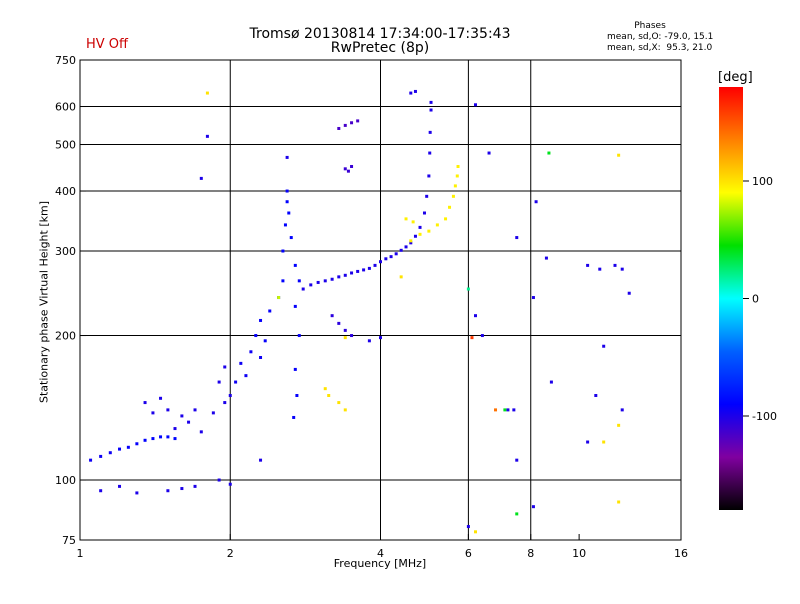 This screenshot has height=604, width=800. I want to click on x-tick-label: 10, so click(579, 553).